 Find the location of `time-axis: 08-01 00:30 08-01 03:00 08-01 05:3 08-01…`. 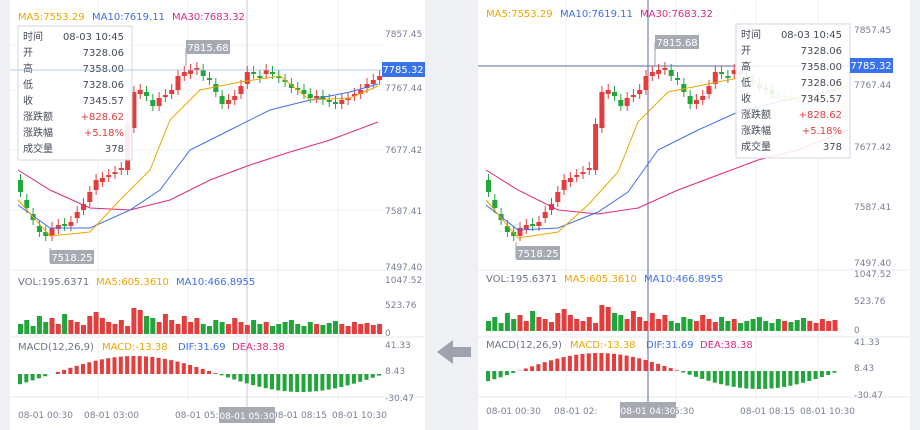

time-axis: 08-01 00:30 08-01 03:00 08-01 05:3 08-01… is located at coordinates (202, 416).